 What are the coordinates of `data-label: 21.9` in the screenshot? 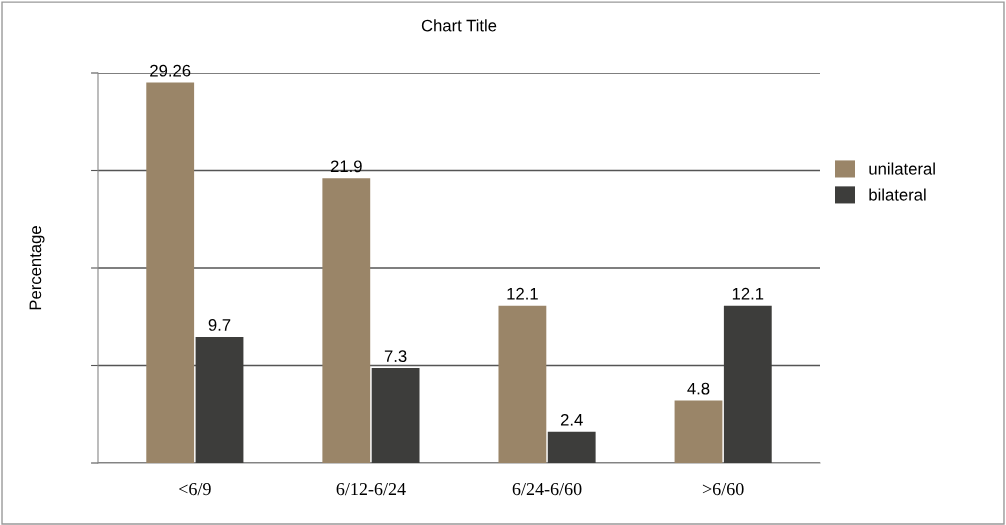 It's located at (346, 166).